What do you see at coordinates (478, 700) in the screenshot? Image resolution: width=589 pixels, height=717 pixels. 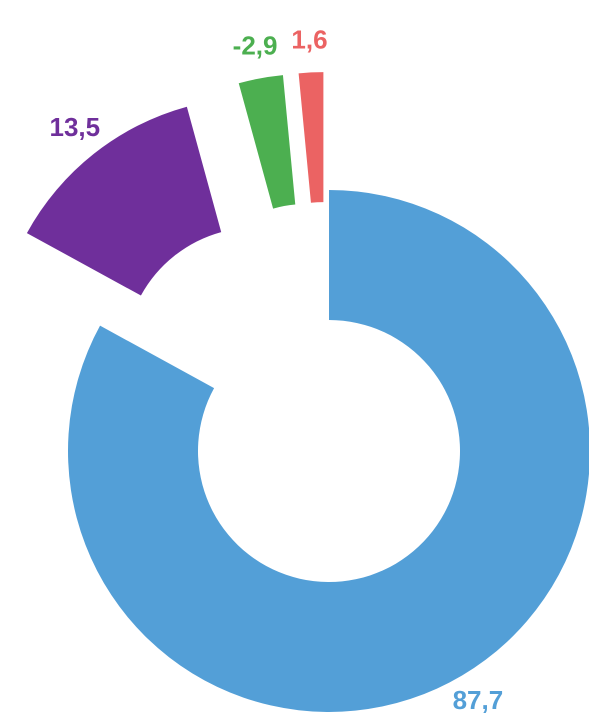 I see `data-label: 87,7` at bounding box center [478, 700].